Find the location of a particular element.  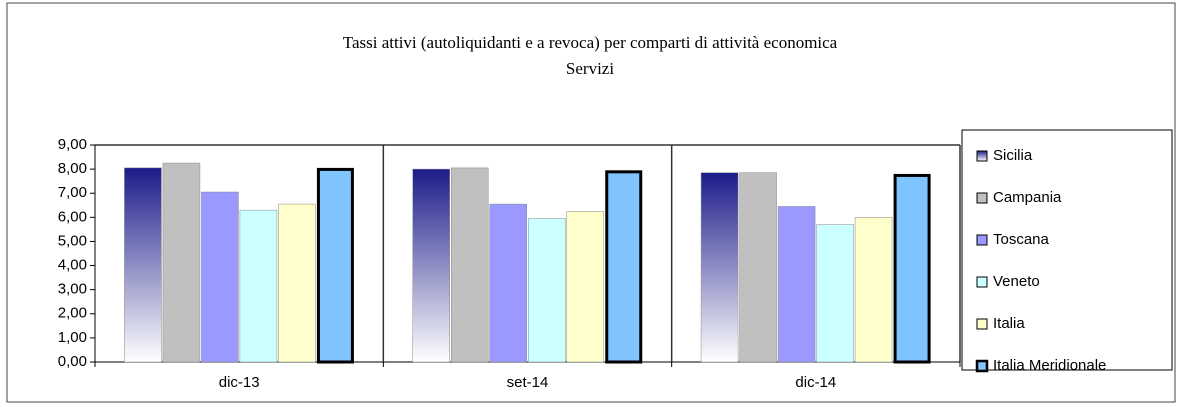

legend-label: Sicilia is located at coordinates (1013, 155).